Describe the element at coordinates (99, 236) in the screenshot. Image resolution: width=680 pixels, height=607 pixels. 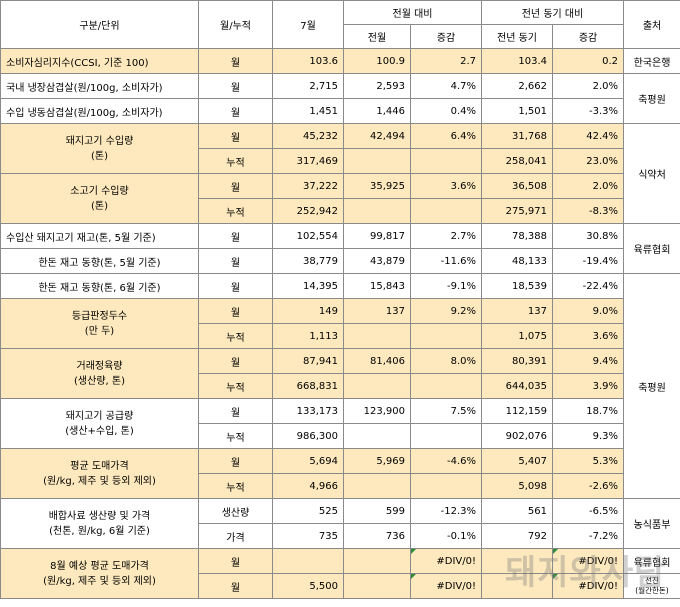
I see `row-name-imported-stock: 수입산 돼지고기 재고(톤, 5월 기준)` at that location.